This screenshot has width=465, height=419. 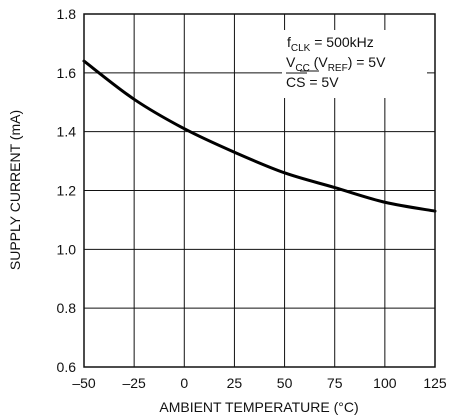 I want to click on y-tick-label: 1.6, so click(x=67, y=73).